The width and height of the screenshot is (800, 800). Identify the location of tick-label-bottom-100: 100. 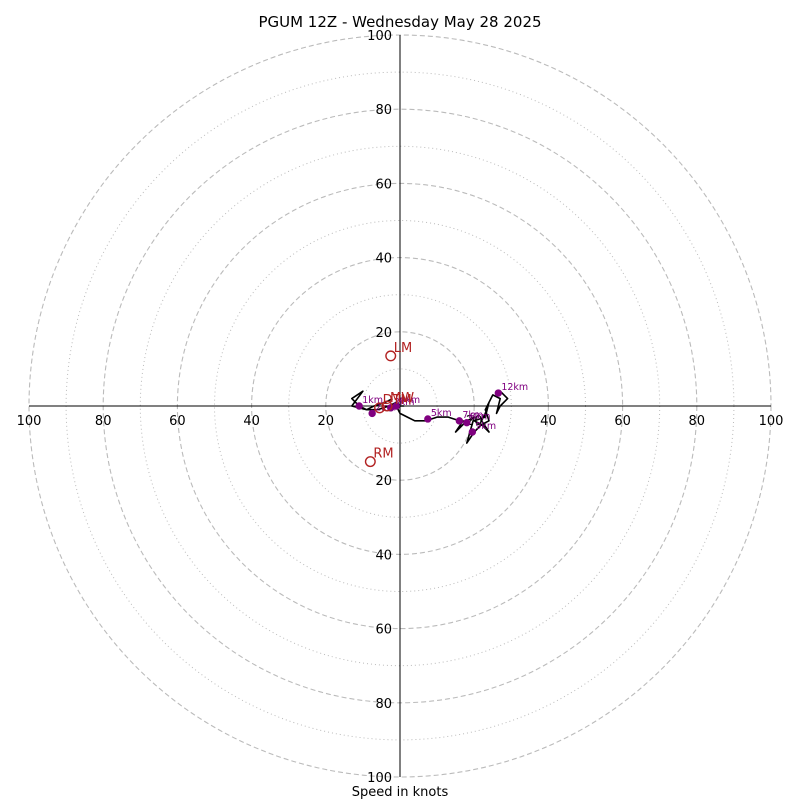
(379, 778).